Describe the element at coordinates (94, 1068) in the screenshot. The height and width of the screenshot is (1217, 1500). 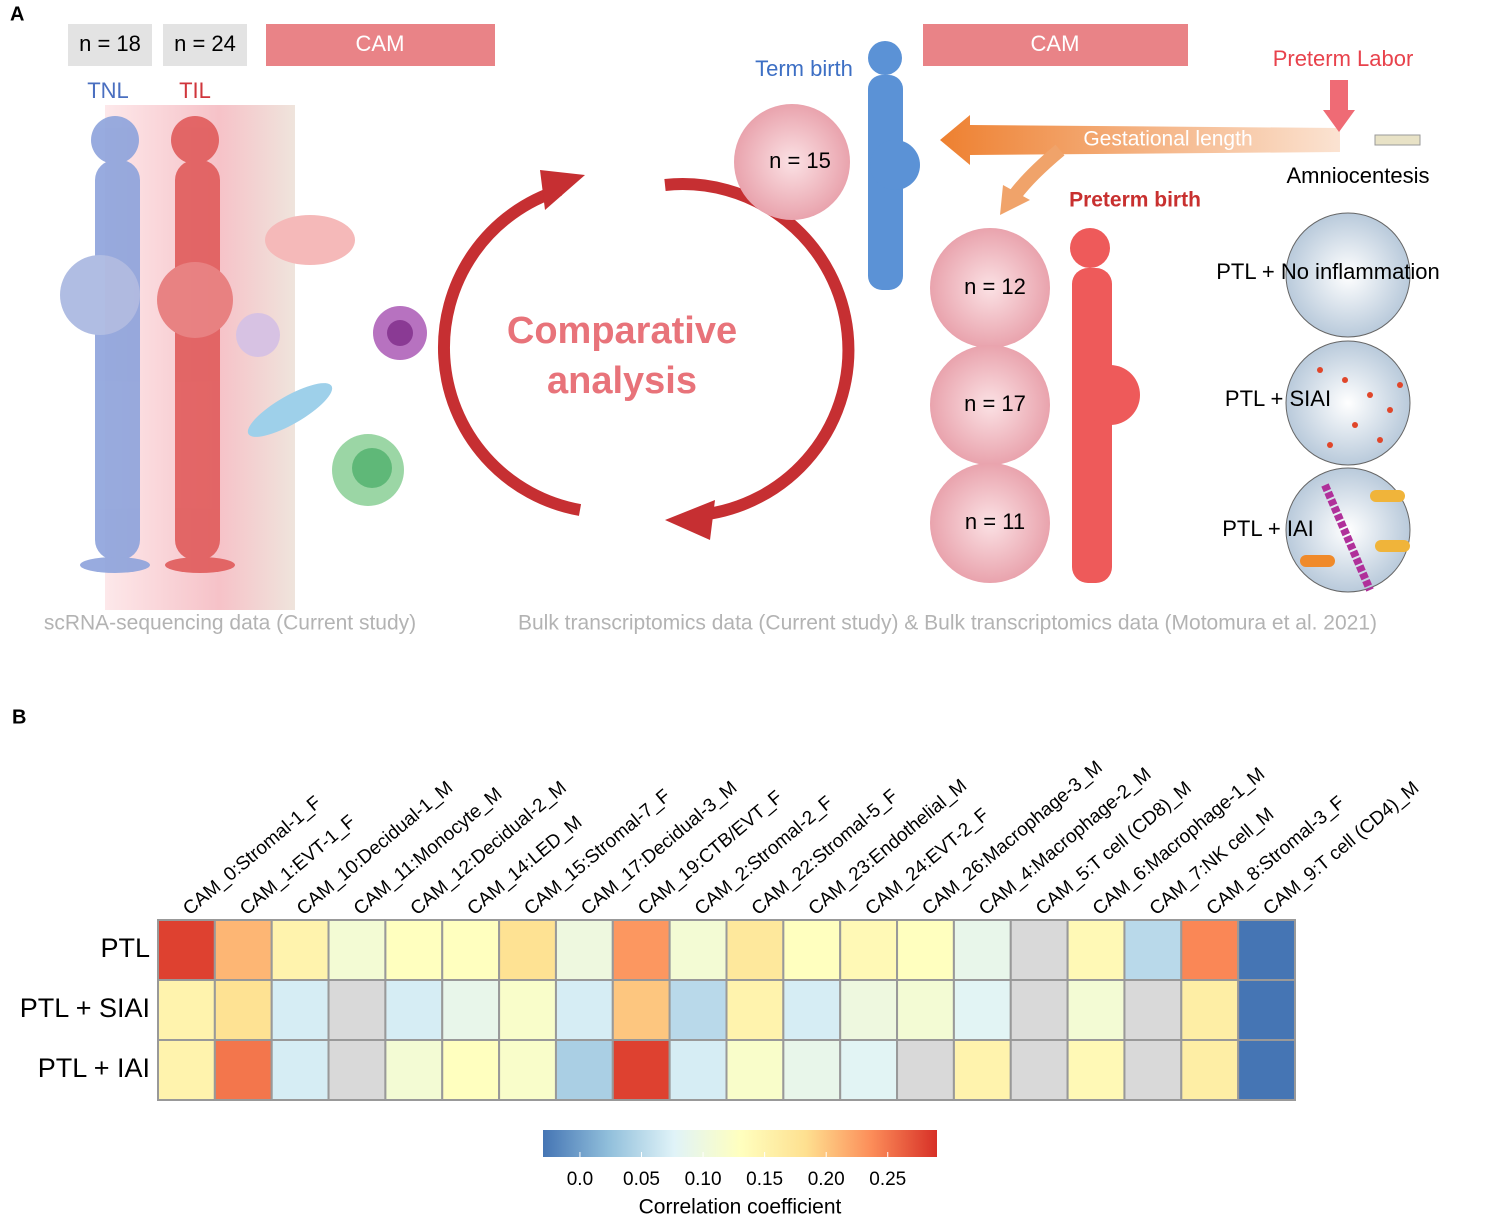
I see `row-label: PTL + IAI` at that location.